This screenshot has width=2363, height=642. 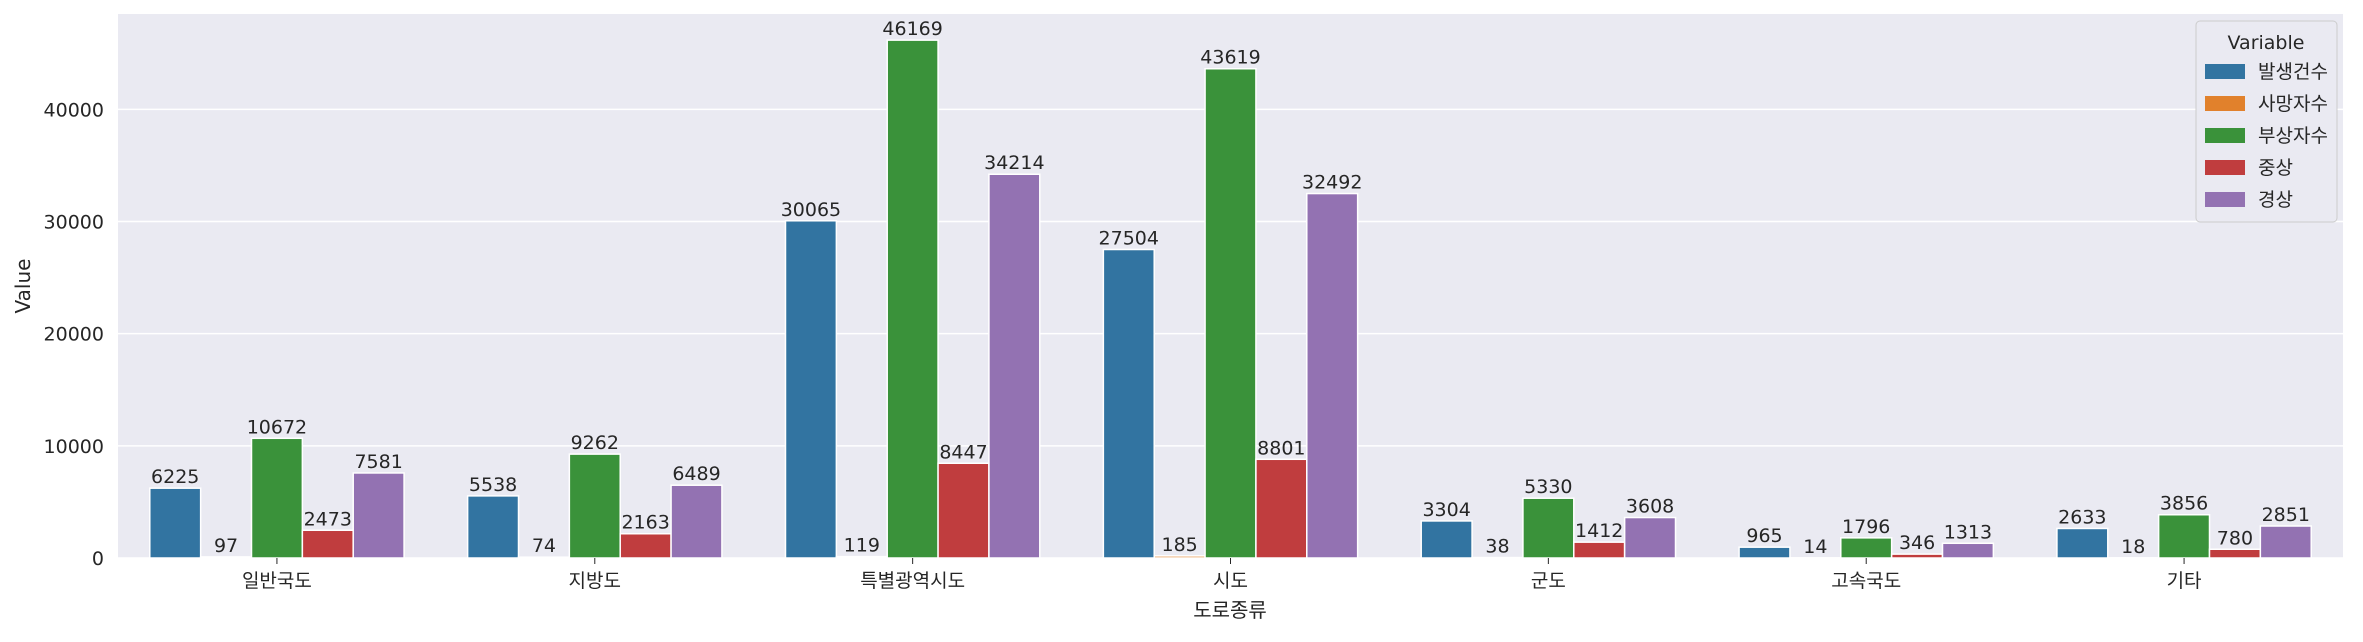 I want to click on y-tick-label: 0, so click(x=98, y=559).